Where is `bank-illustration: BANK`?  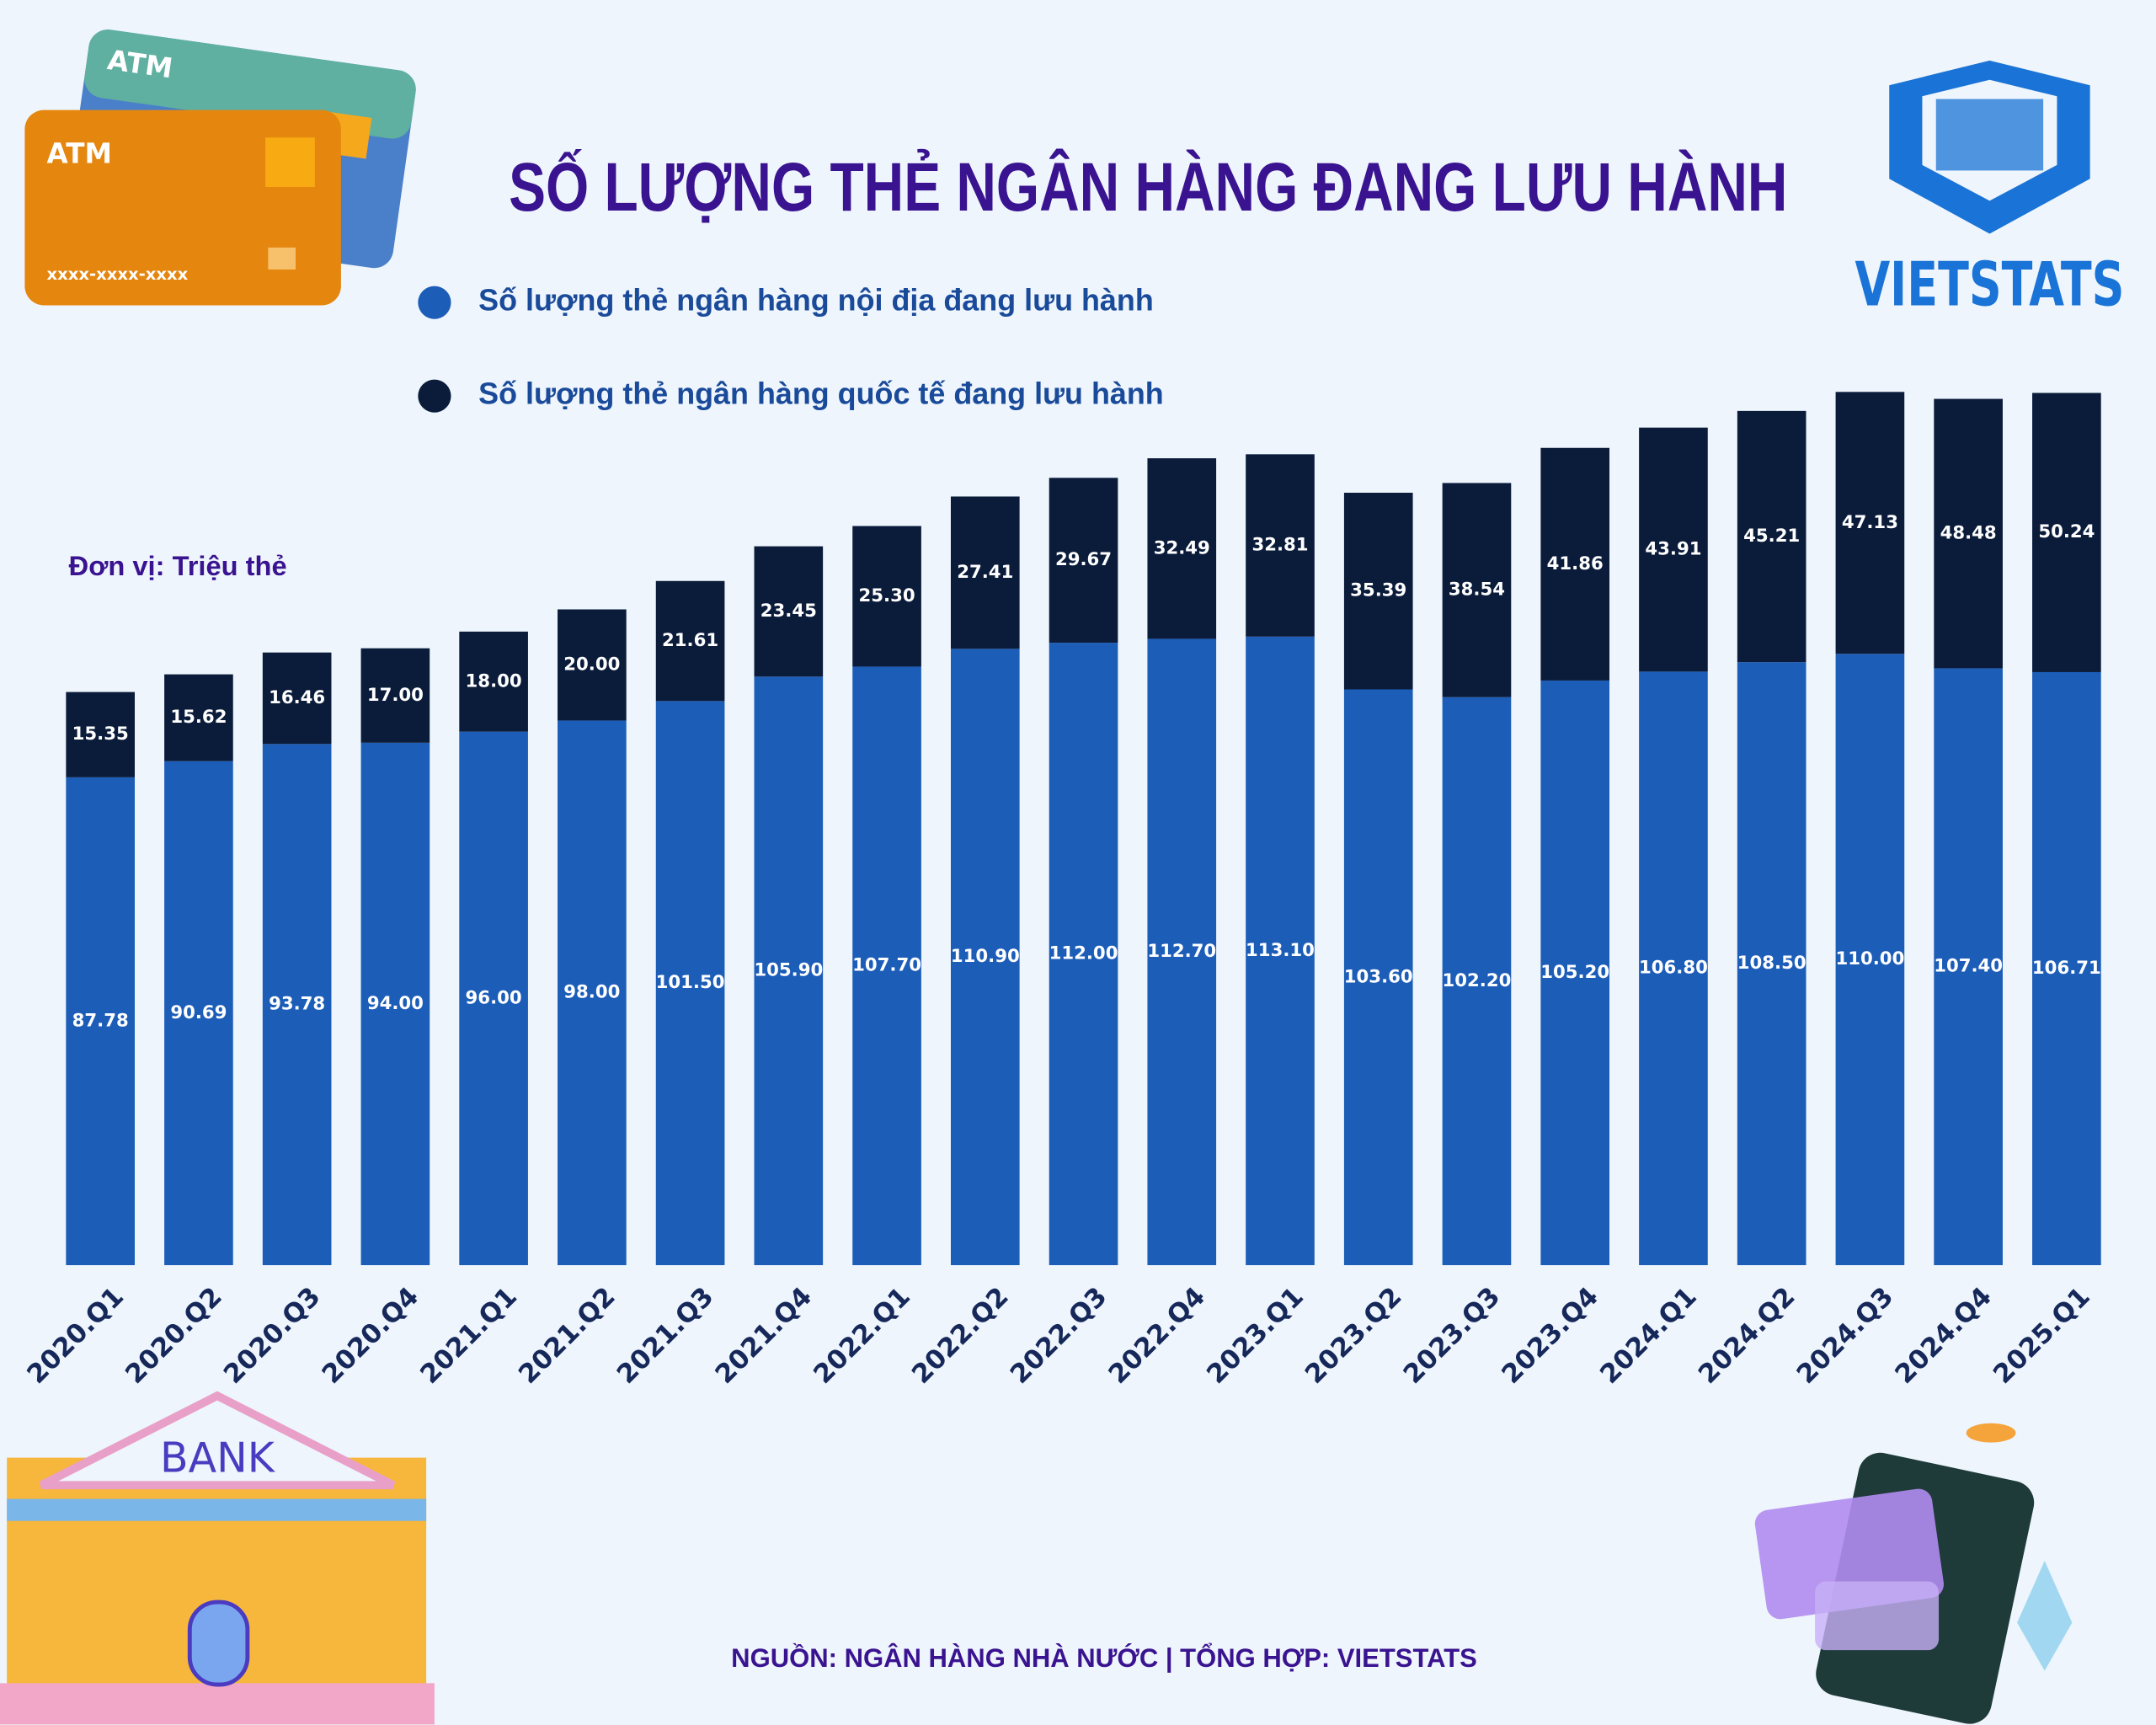
bank-illustration: BANK is located at coordinates (217, 1558).